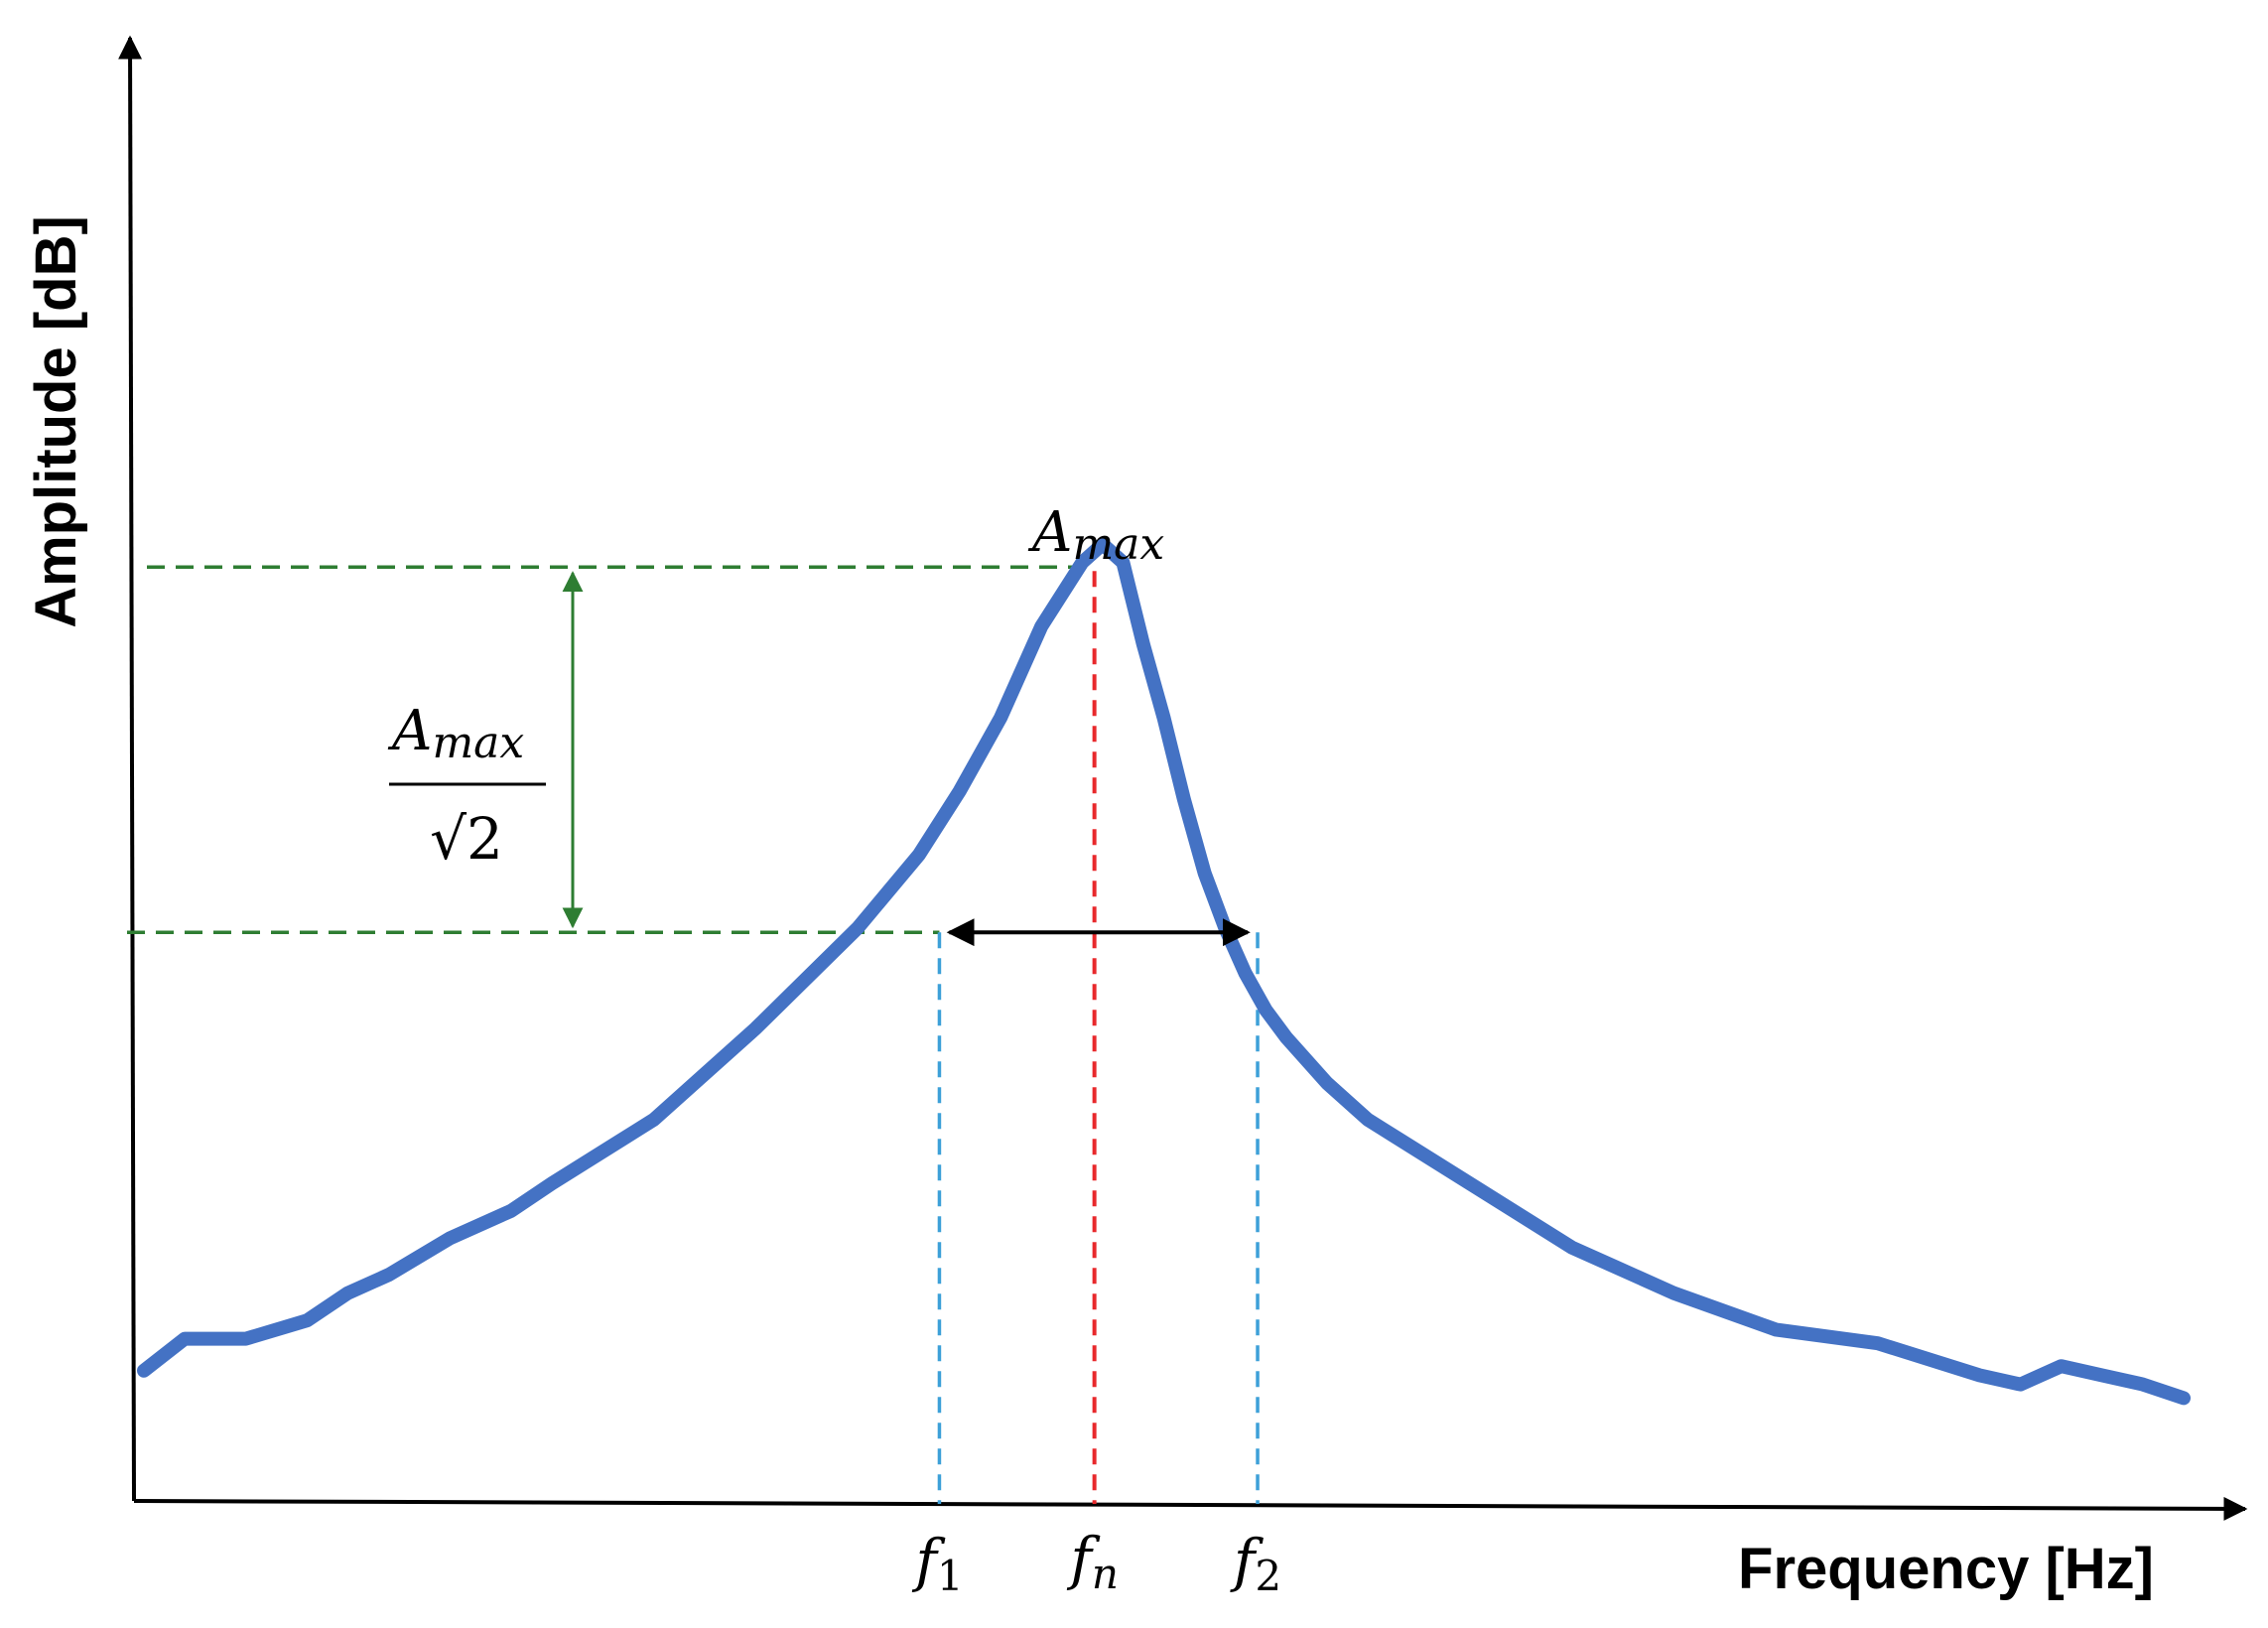 Image resolution: width=2268 pixels, height=1628 pixels. Describe the element at coordinates (467, 839) in the screenshot. I see `ratio-denominator: √2` at that location.